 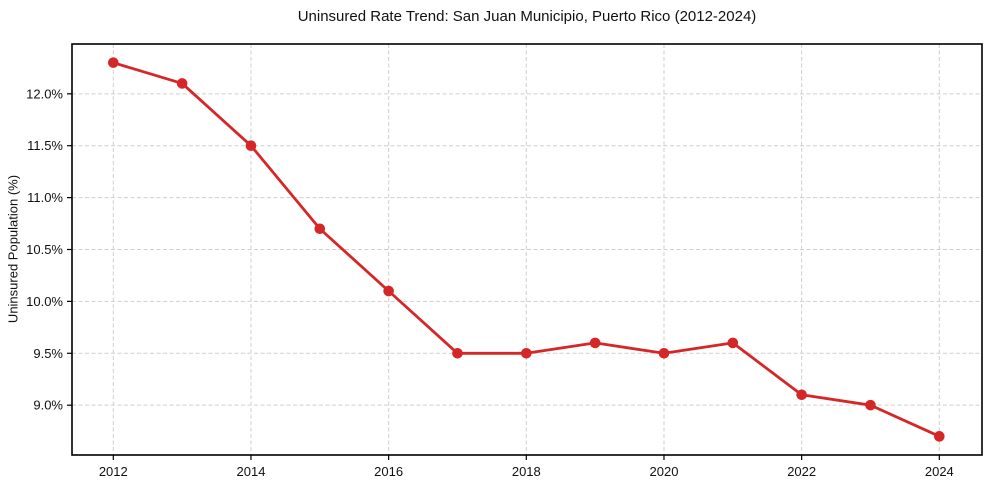 What do you see at coordinates (801, 471) in the screenshot?
I see `x-tick-label: 2022` at bounding box center [801, 471].